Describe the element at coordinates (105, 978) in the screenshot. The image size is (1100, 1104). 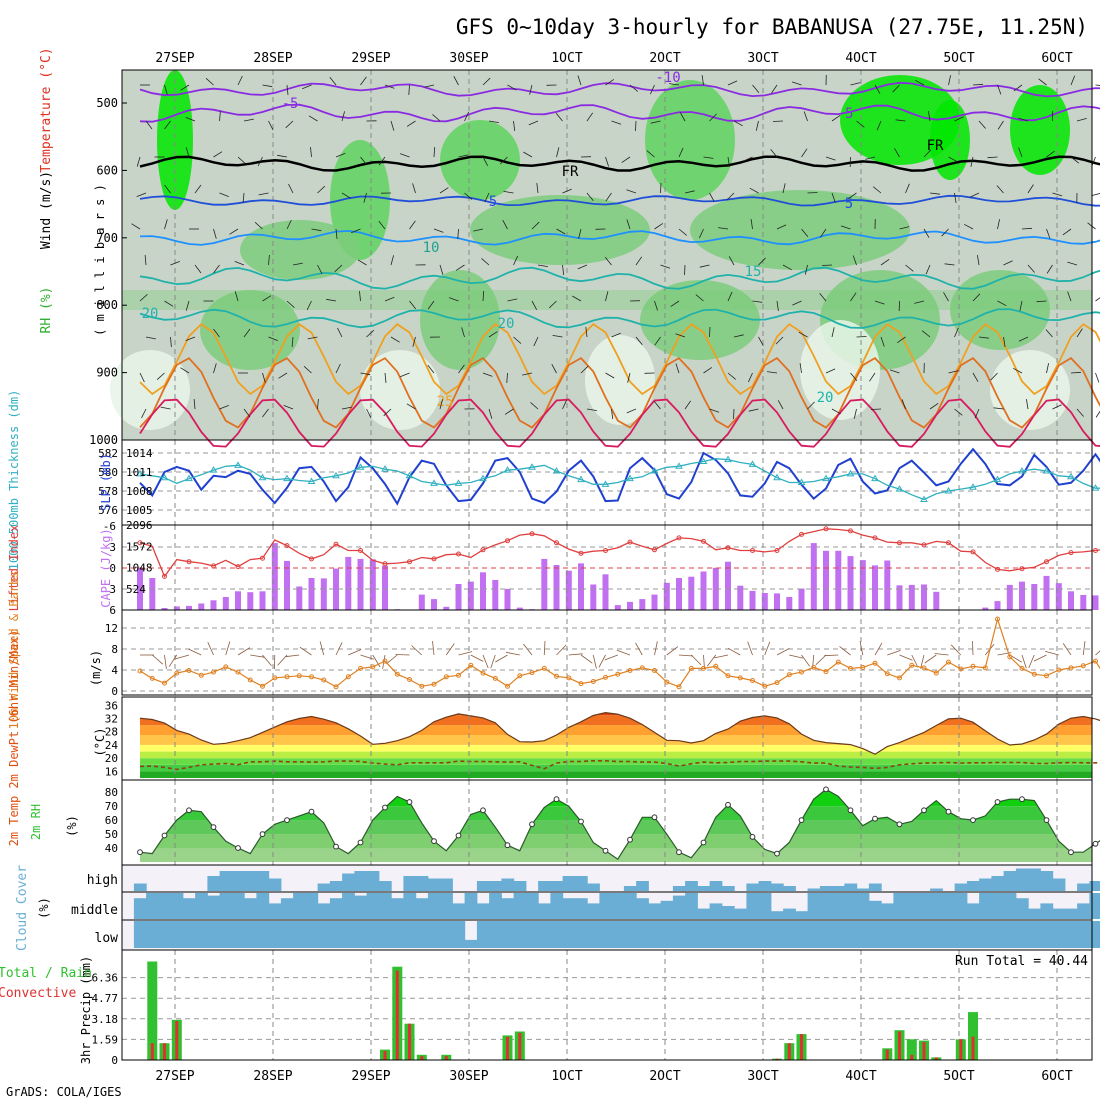
I see `ytick-precip: 6.36` at that location.